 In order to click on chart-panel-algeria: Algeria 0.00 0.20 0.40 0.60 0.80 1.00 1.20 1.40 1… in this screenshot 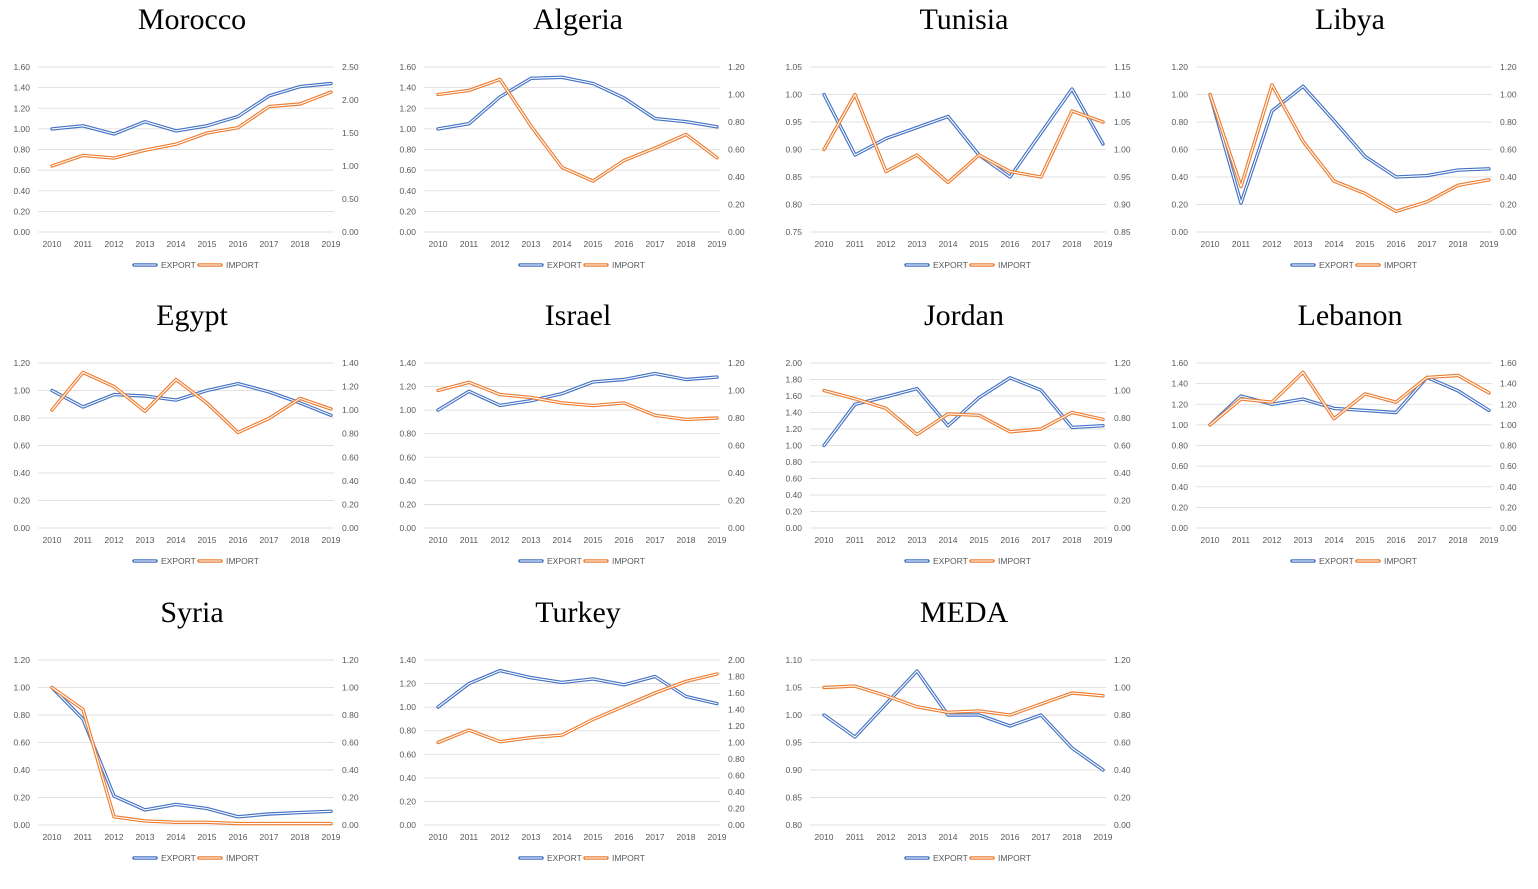, I will do `click(578, 148)`.